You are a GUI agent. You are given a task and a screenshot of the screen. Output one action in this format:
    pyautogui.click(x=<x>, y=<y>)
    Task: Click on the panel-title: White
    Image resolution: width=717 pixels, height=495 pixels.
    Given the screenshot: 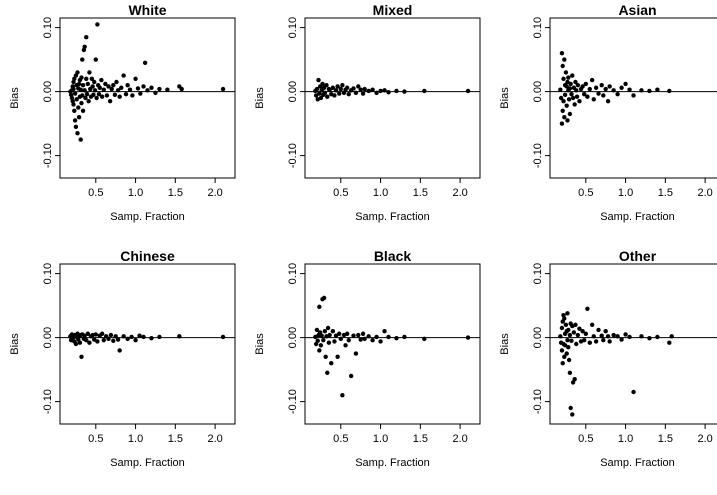 What is the action you would take?
    pyautogui.click(x=147, y=10)
    